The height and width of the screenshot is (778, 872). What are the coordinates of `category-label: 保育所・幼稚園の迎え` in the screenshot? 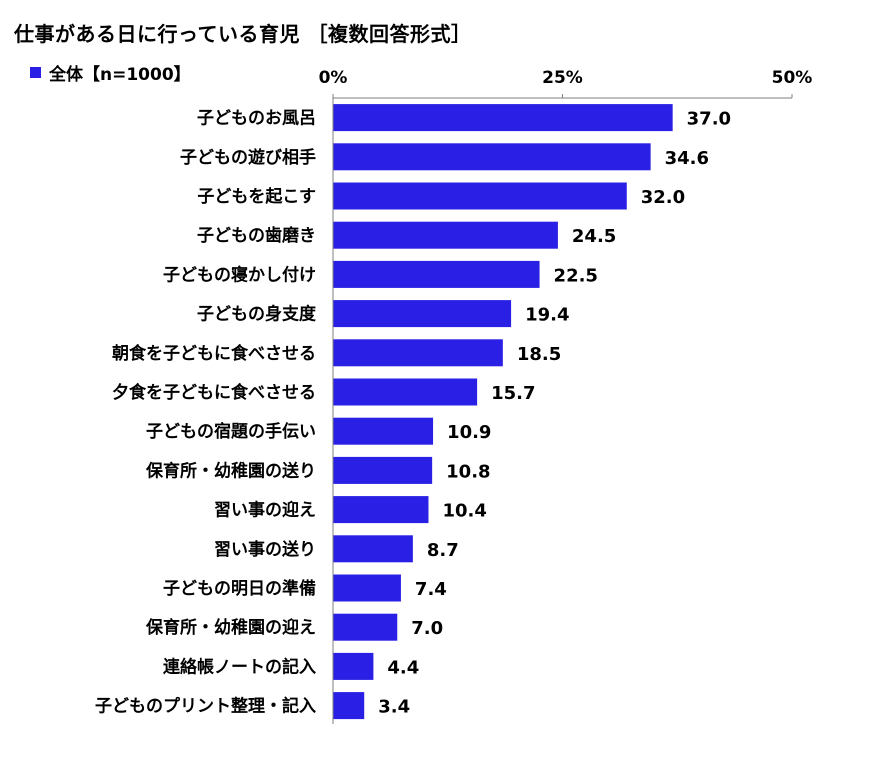 It's located at (230, 627).